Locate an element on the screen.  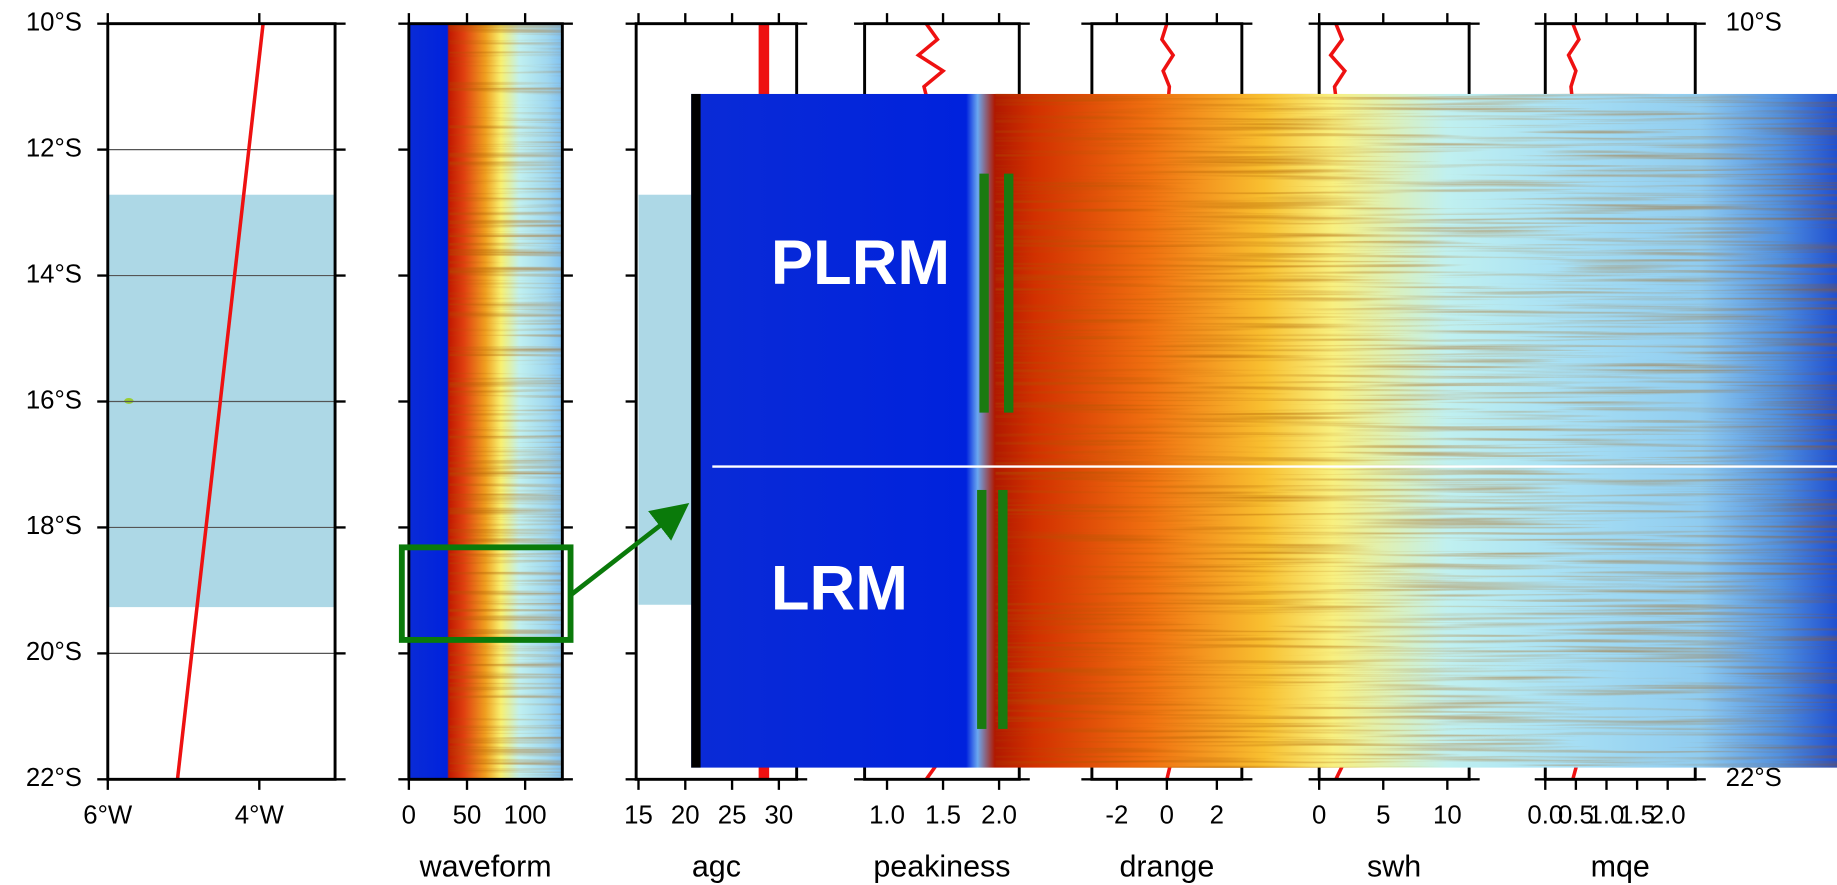
trace is located at coordinates (220, 401).